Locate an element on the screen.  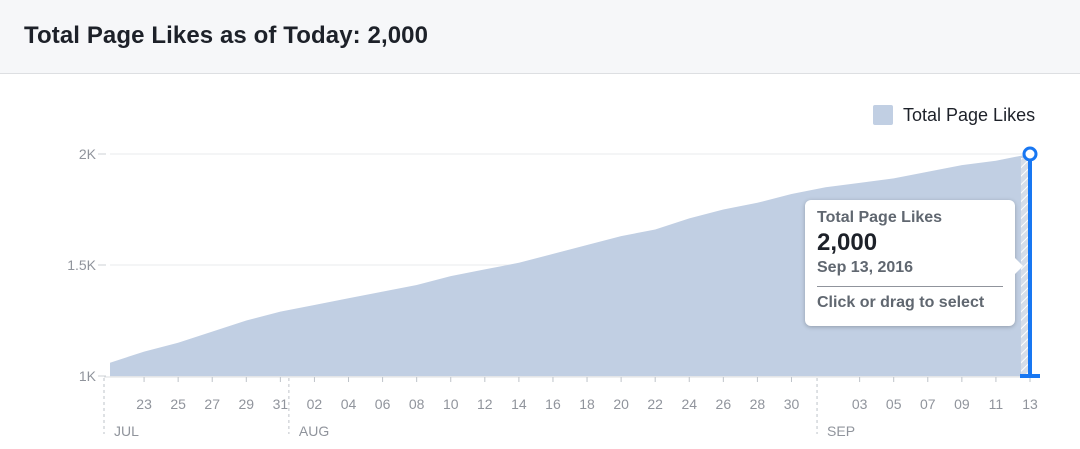
x-tick-label: 07 is located at coordinates (928, 404).